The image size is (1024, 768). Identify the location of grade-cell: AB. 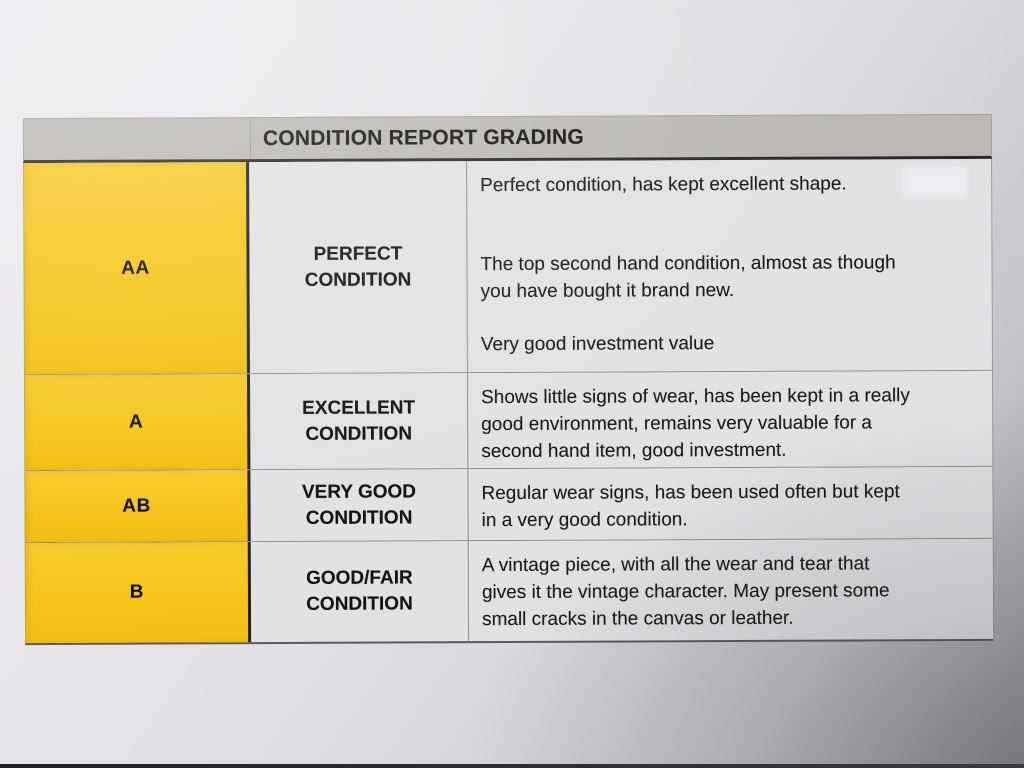
(137, 506).